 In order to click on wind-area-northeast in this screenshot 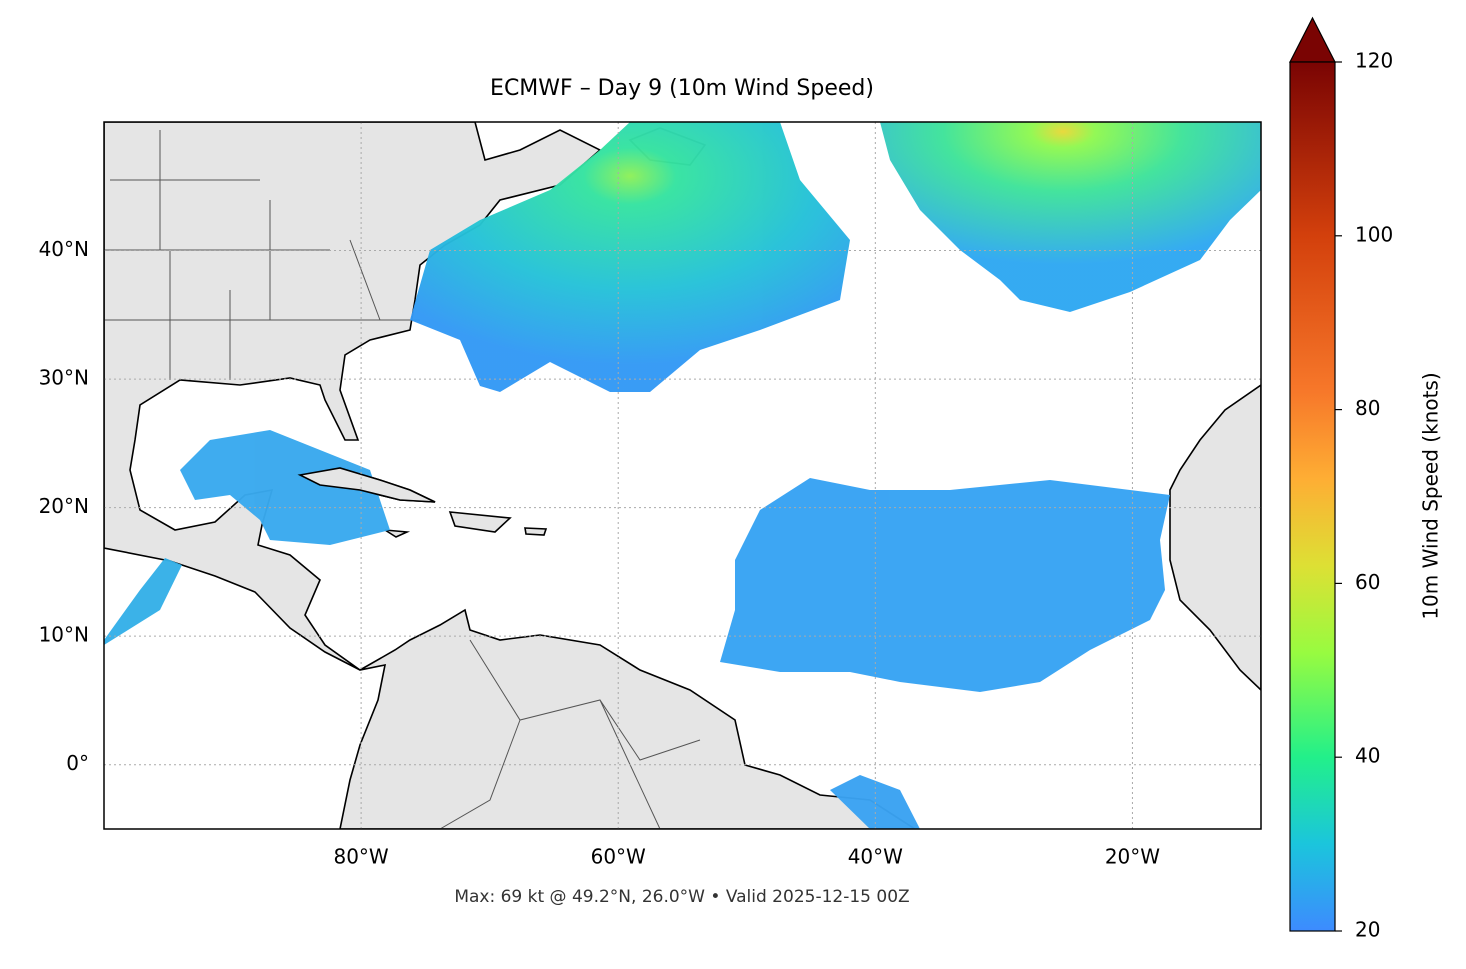, I will do `click(1070, 217)`.